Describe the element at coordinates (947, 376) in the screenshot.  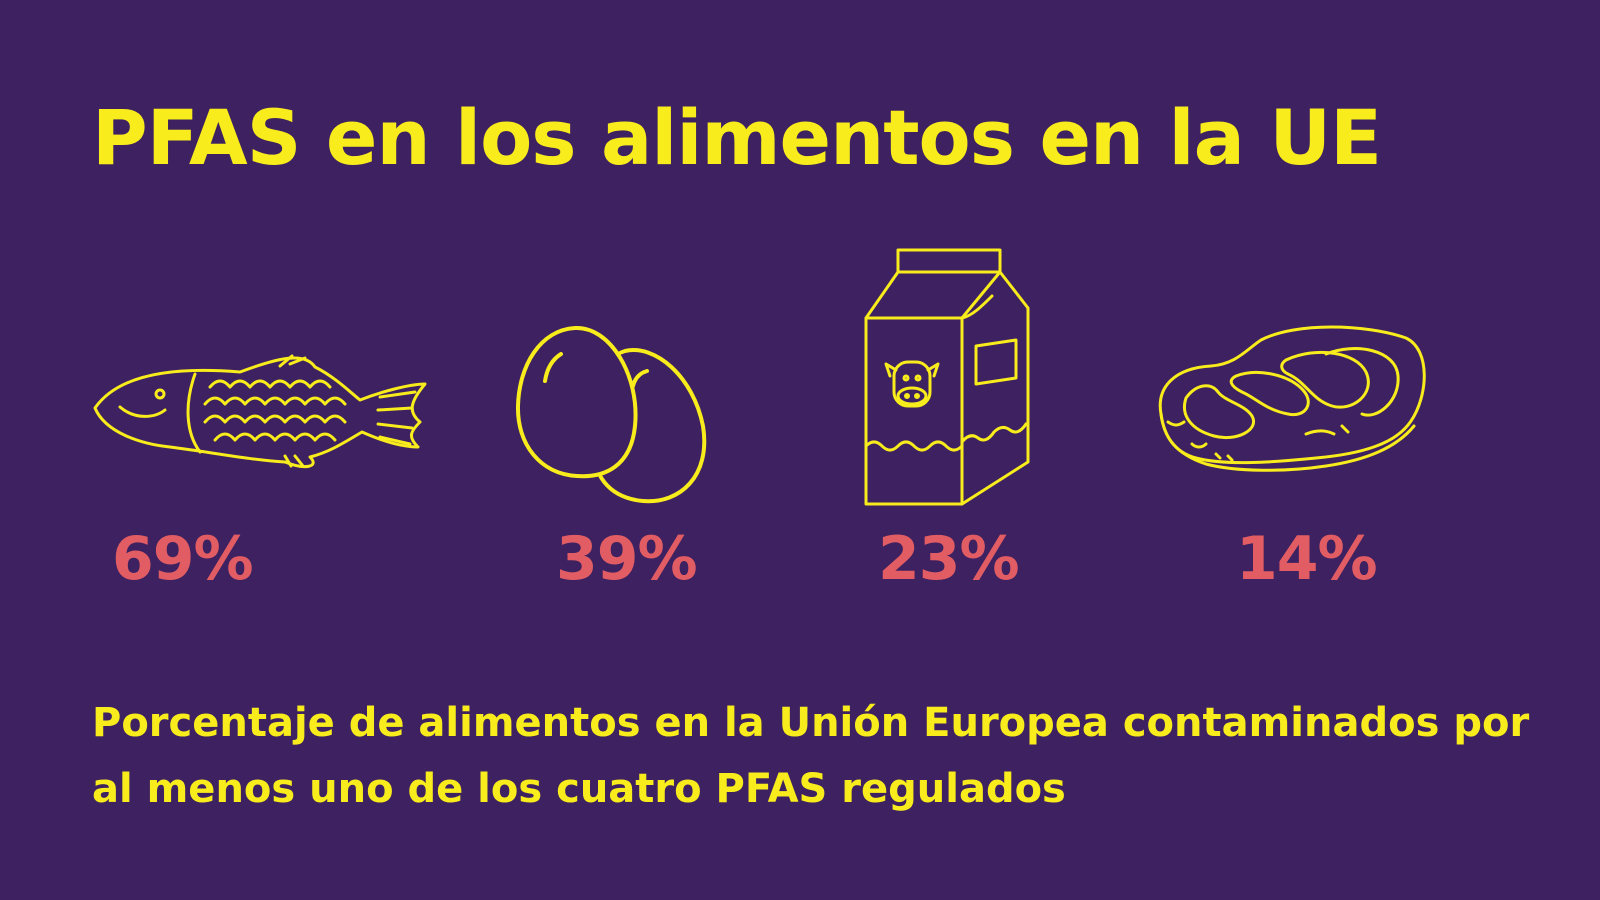
I see `milk-carton-icon` at that location.